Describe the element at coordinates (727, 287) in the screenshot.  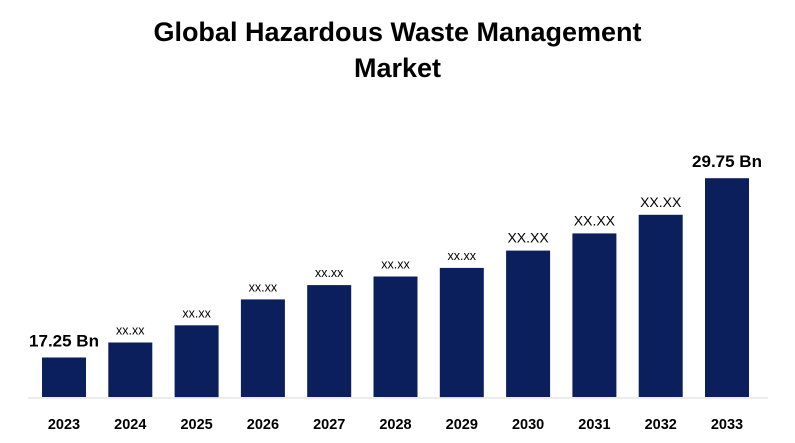
I see `bar-2033` at that location.